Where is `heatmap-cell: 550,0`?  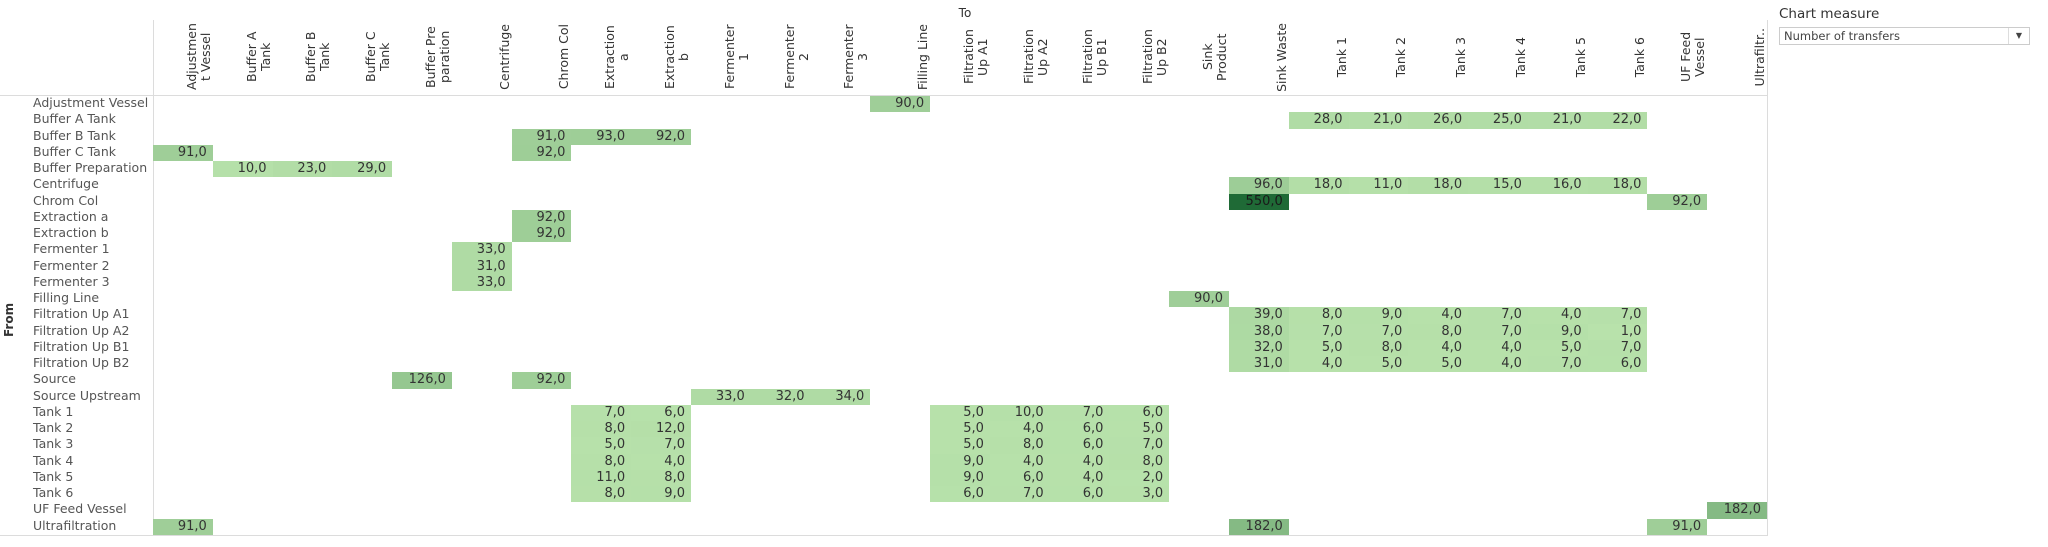
heatmap-cell: 550,0 is located at coordinates (1259, 201).